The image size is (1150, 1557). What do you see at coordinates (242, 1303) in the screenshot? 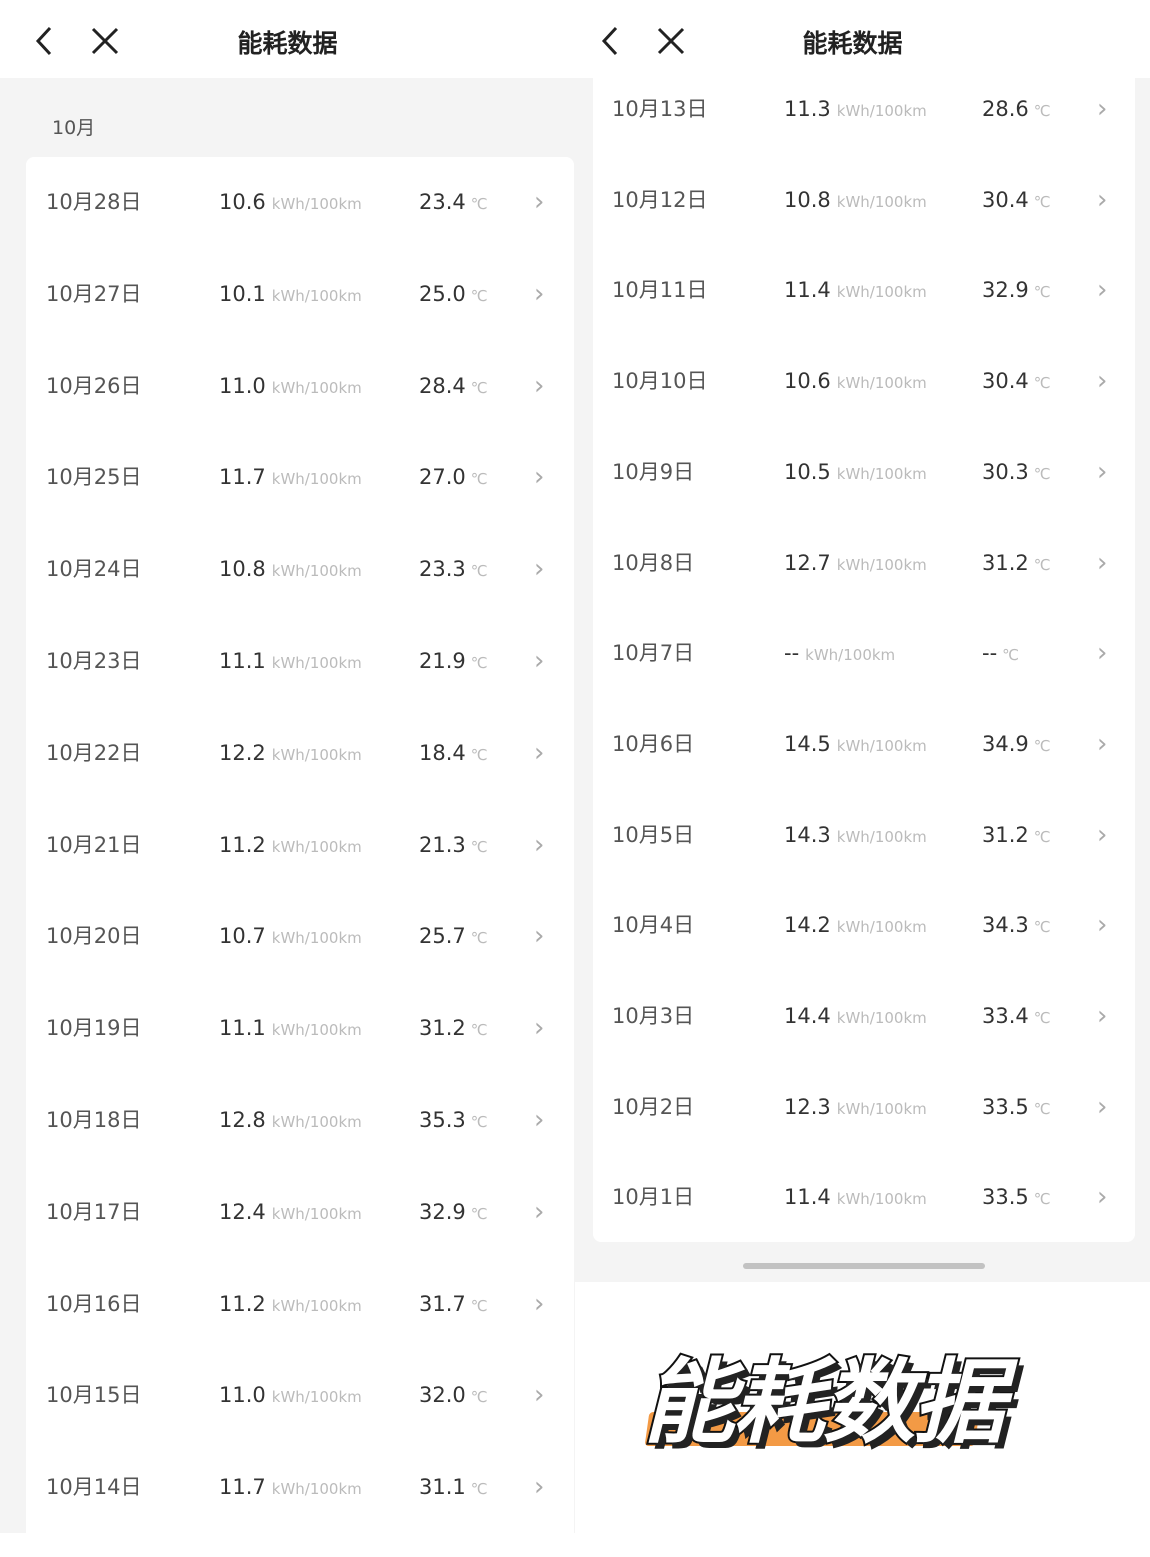
I see `consumption-number: 11.2` at bounding box center [242, 1303].